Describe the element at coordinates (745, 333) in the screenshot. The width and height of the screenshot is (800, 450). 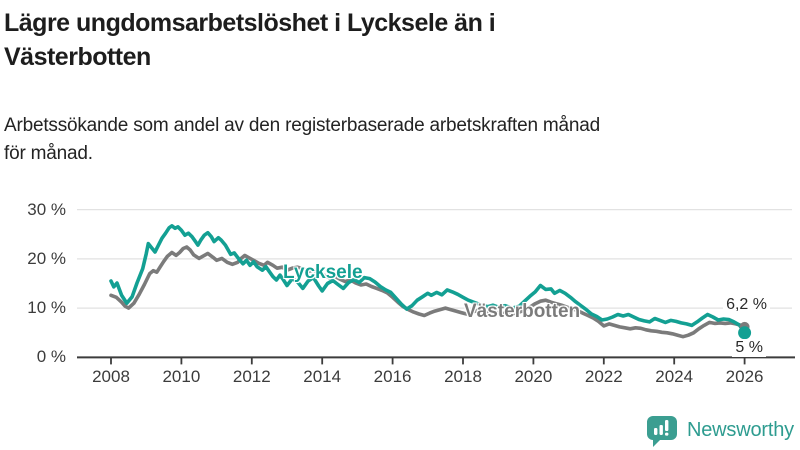
I see `lycksele-endpoint-dot` at that location.